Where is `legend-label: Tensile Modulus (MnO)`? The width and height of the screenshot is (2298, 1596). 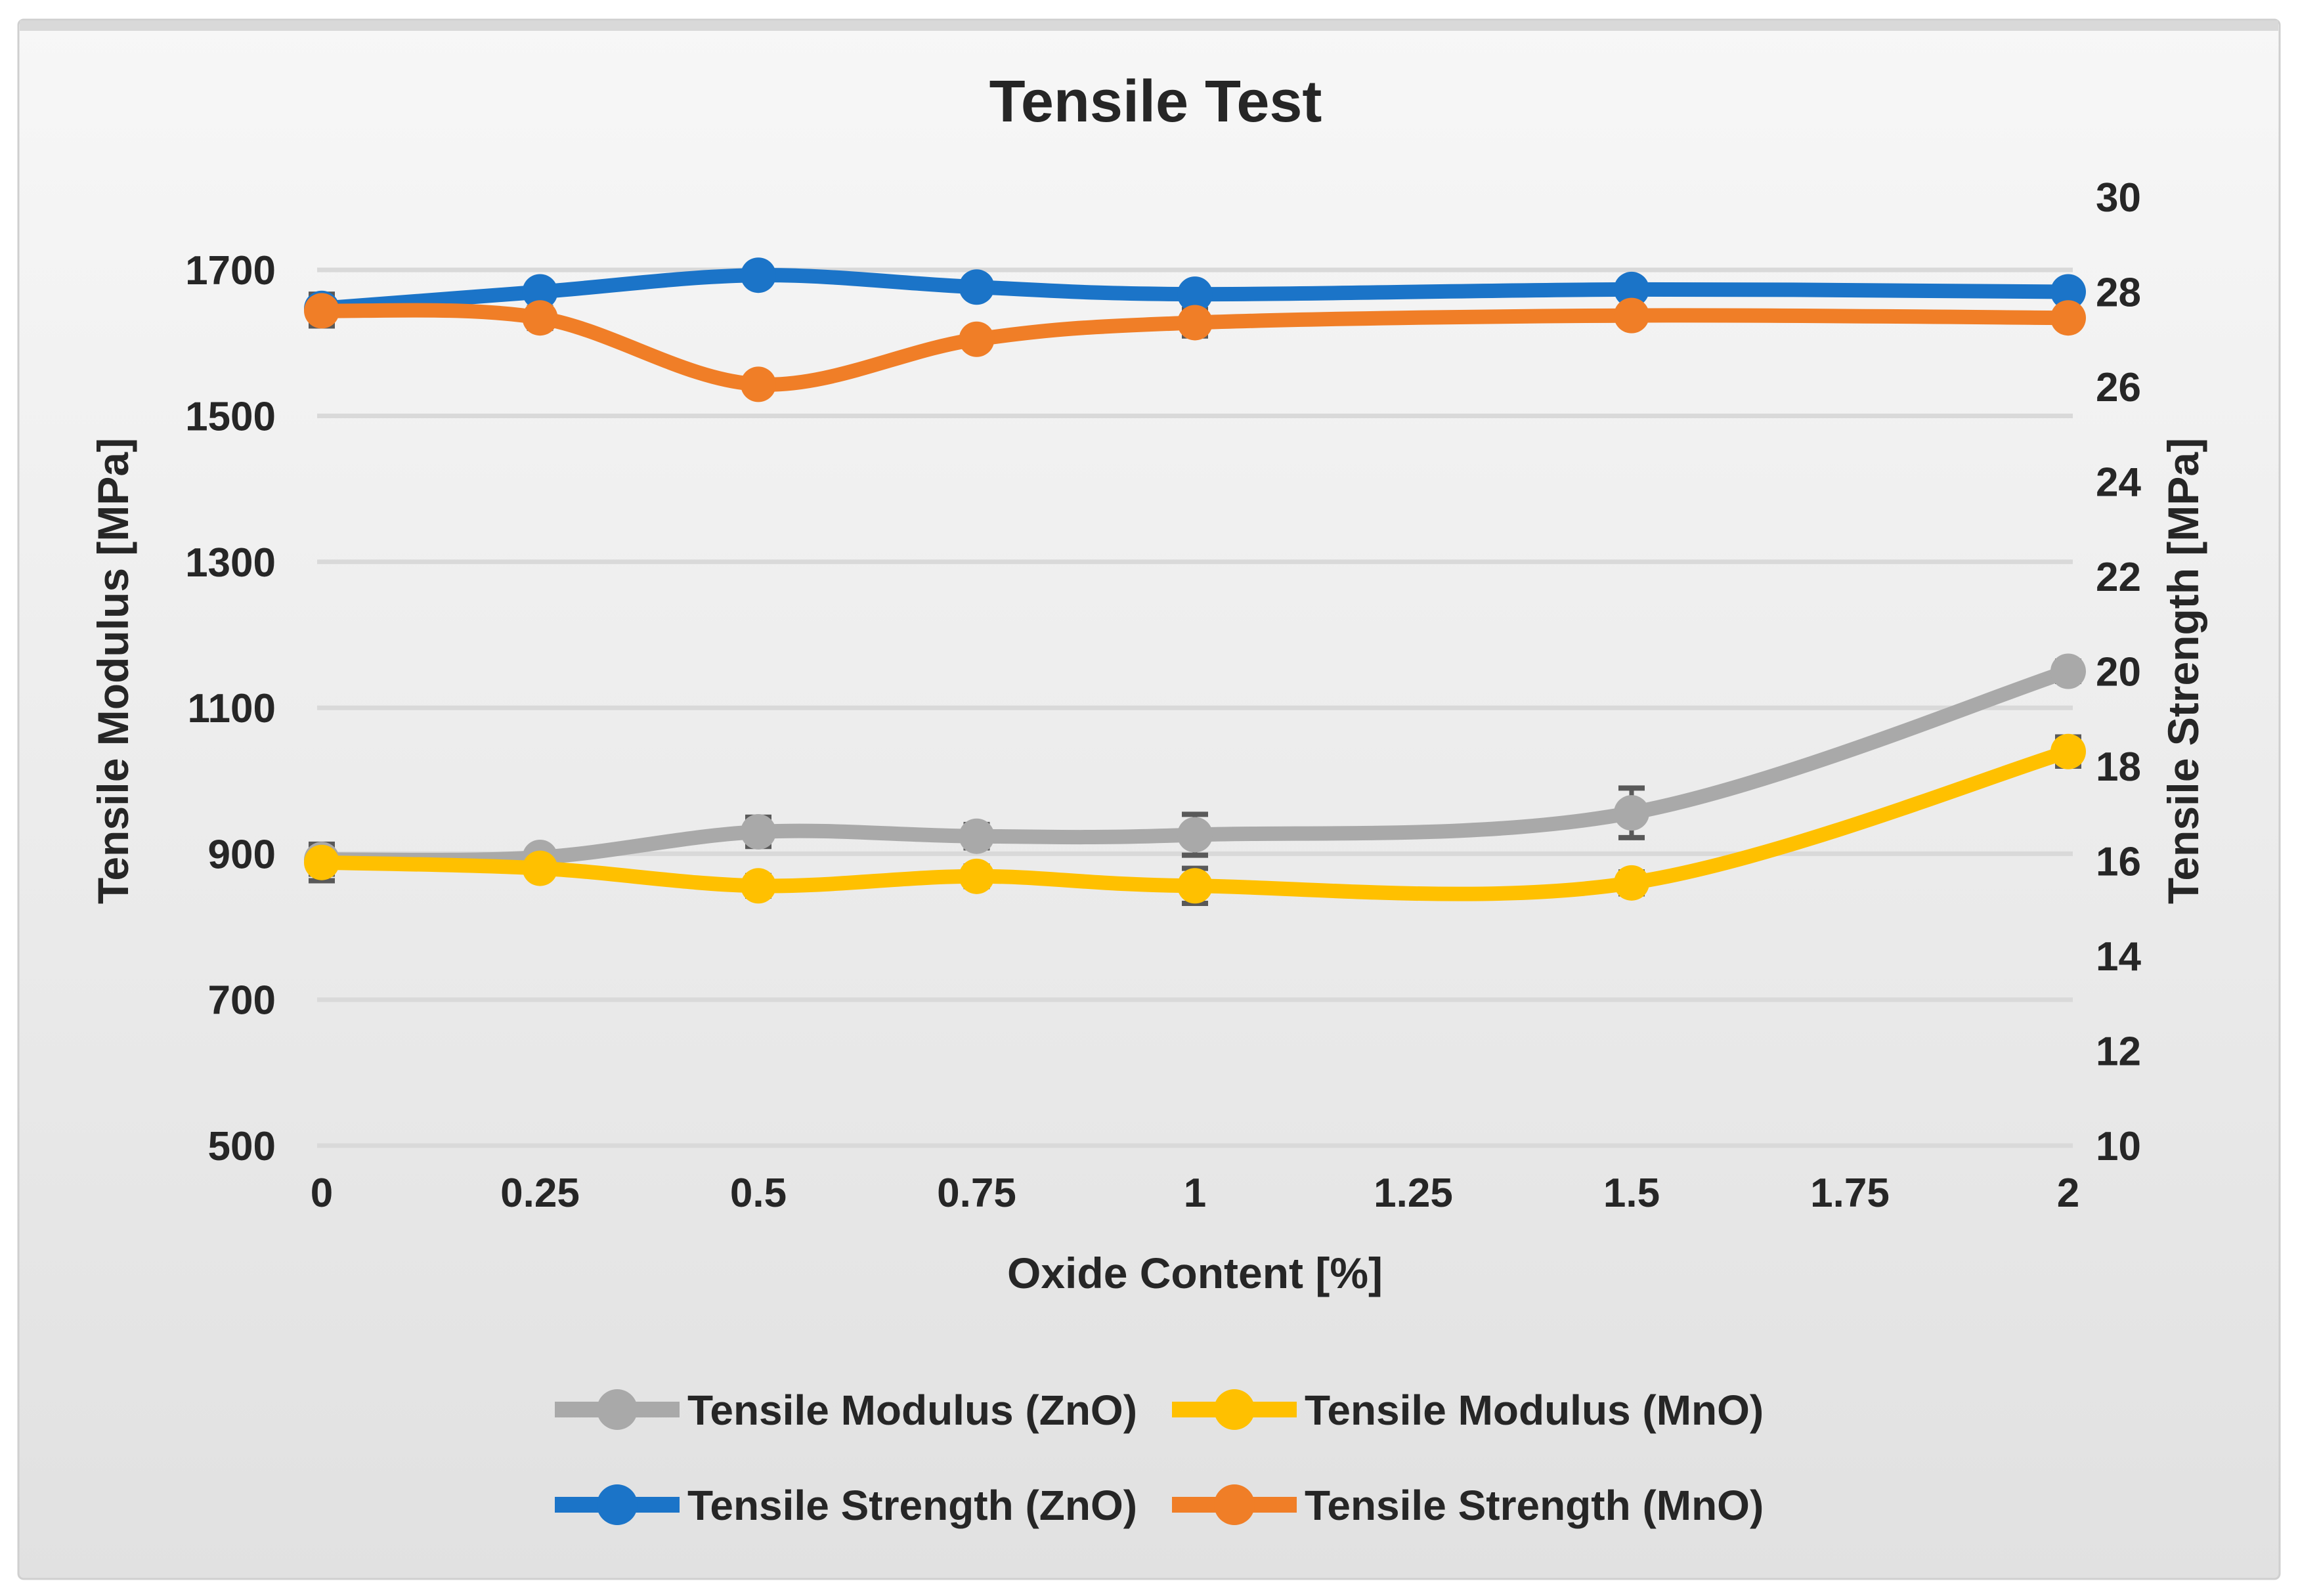 legend-label: Tensile Modulus (MnO) is located at coordinates (1534, 1410).